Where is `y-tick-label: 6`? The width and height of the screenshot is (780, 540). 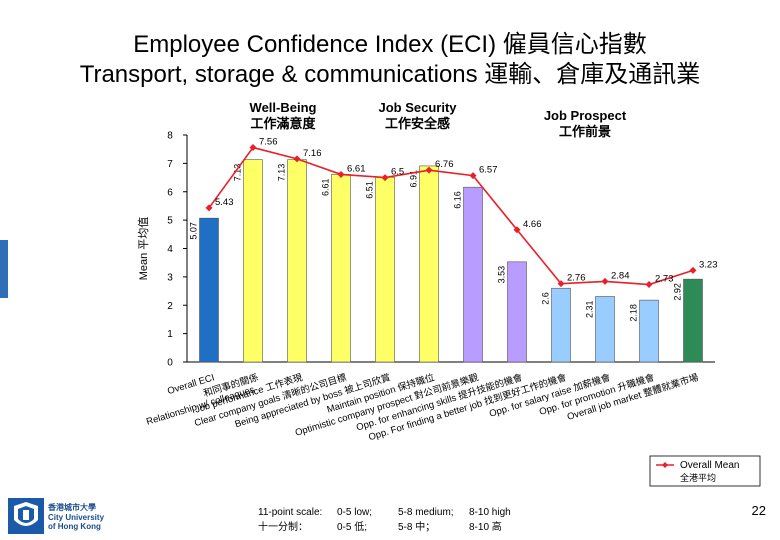 y-tick-label: 6 is located at coordinates (170, 192).